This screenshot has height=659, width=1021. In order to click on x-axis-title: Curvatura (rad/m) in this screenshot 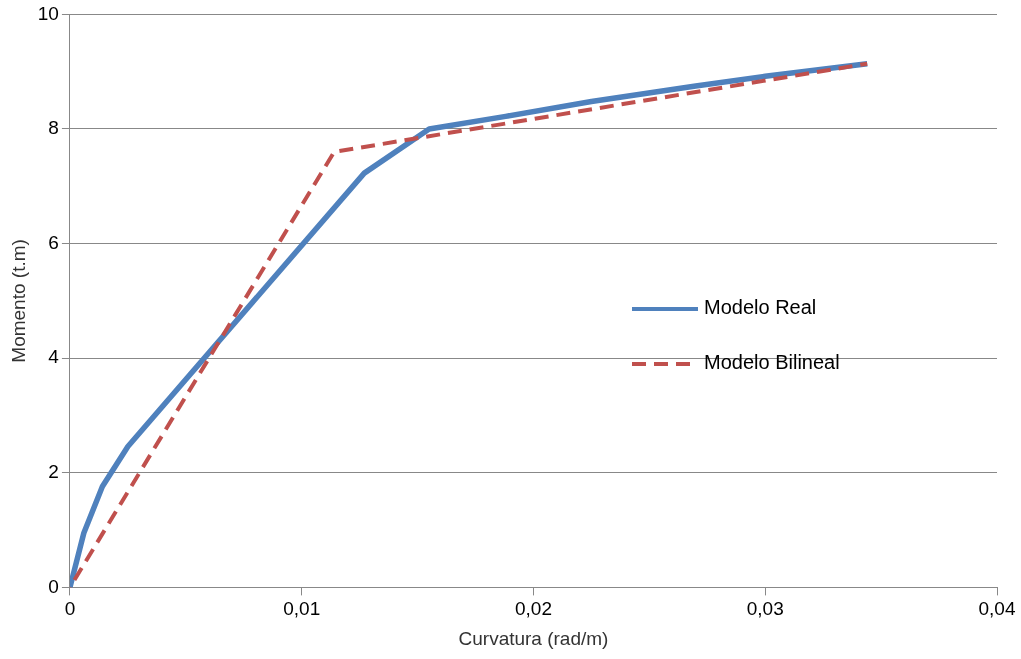, I will do `click(533, 638)`.